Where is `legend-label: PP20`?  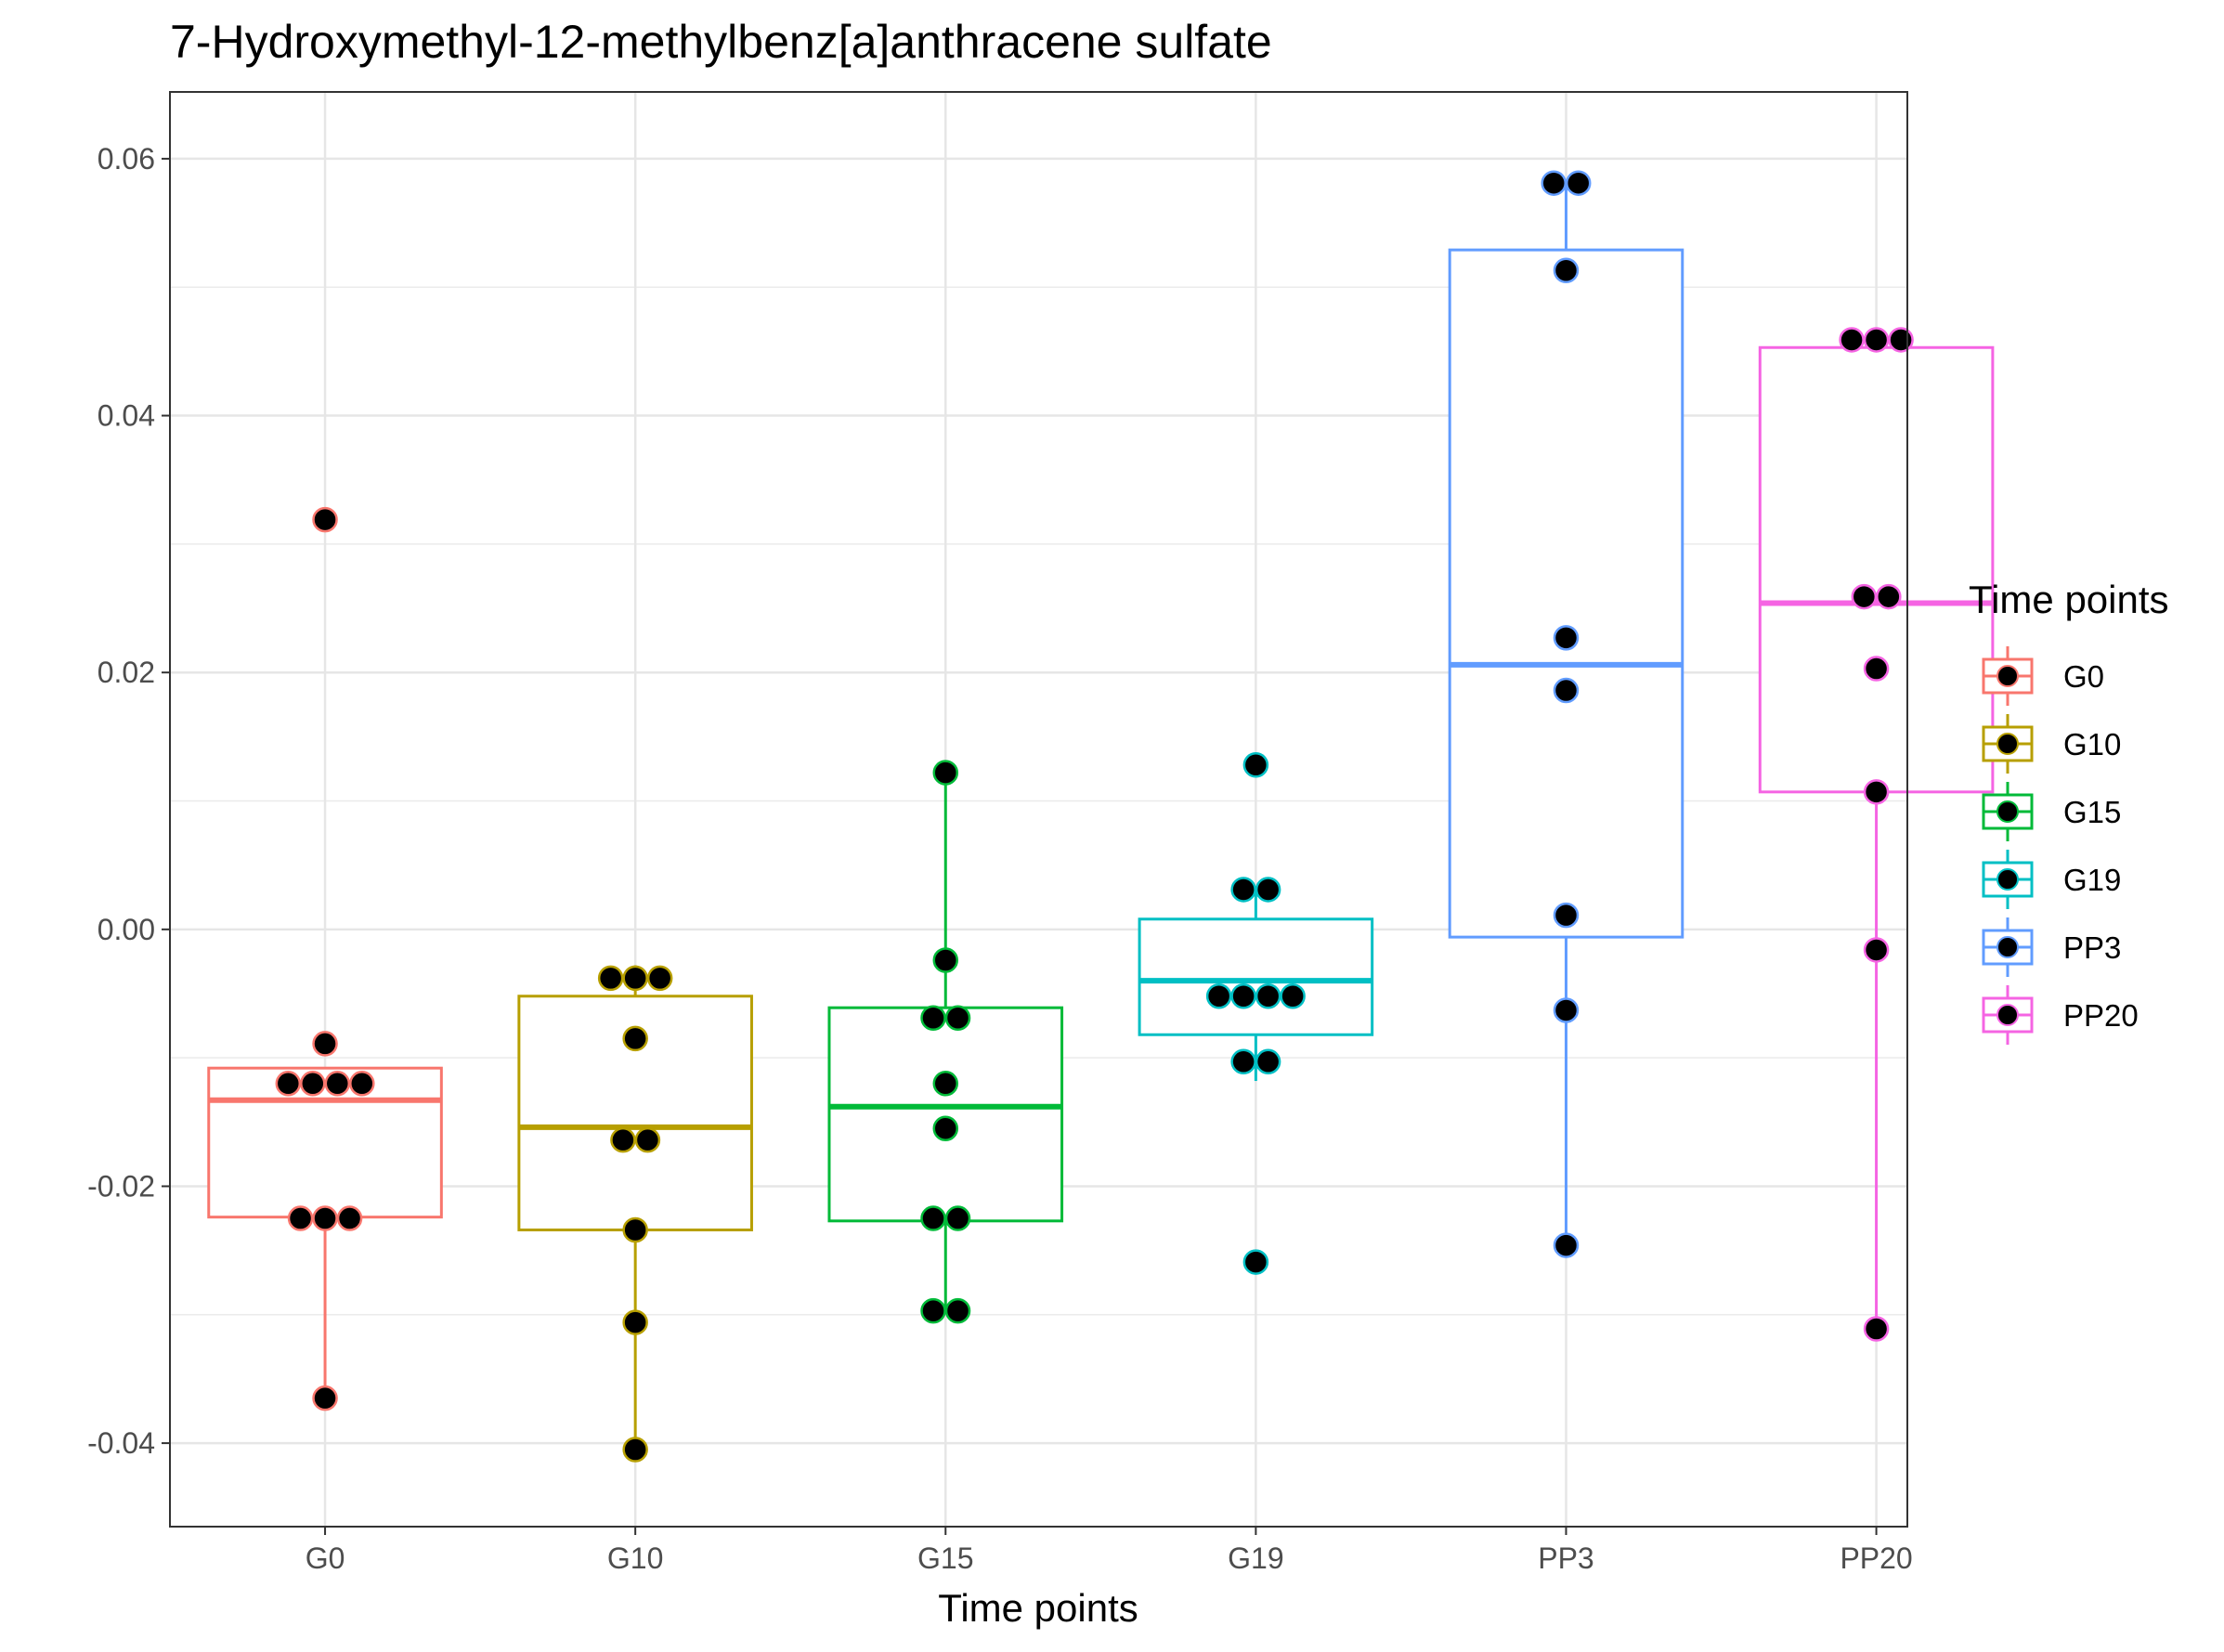 legend-label: PP20 is located at coordinates (2101, 1016).